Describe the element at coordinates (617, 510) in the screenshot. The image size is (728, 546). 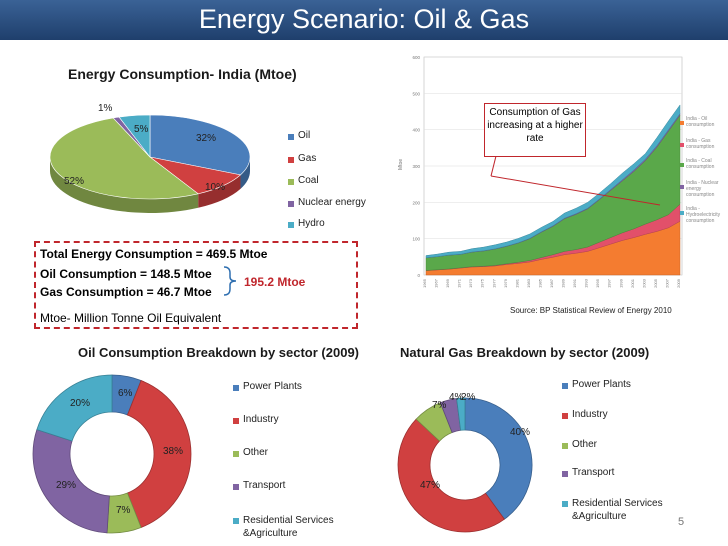
I see `gas-legend-residential: Residential Services &Agriculture` at that location.